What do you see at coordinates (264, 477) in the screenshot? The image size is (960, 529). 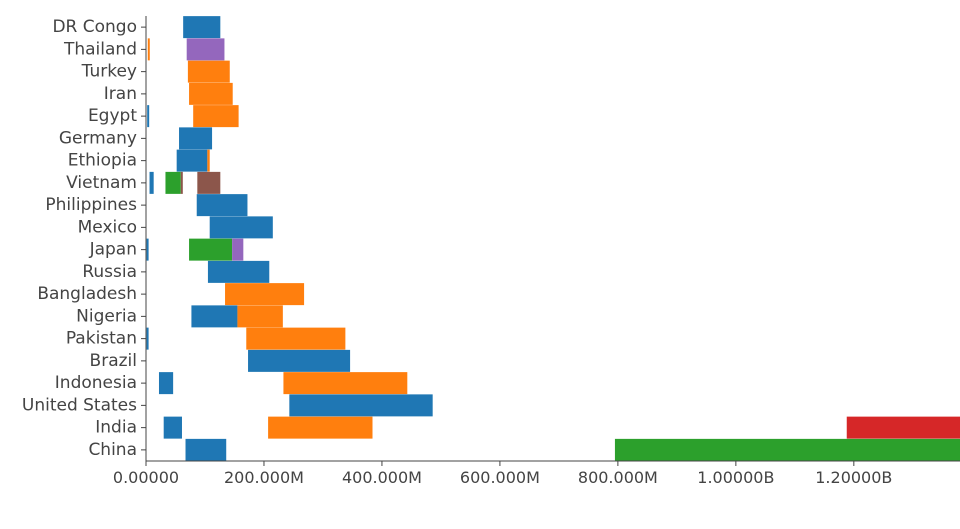 I see `x-tick-label-1: 200.000M` at bounding box center [264, 477].